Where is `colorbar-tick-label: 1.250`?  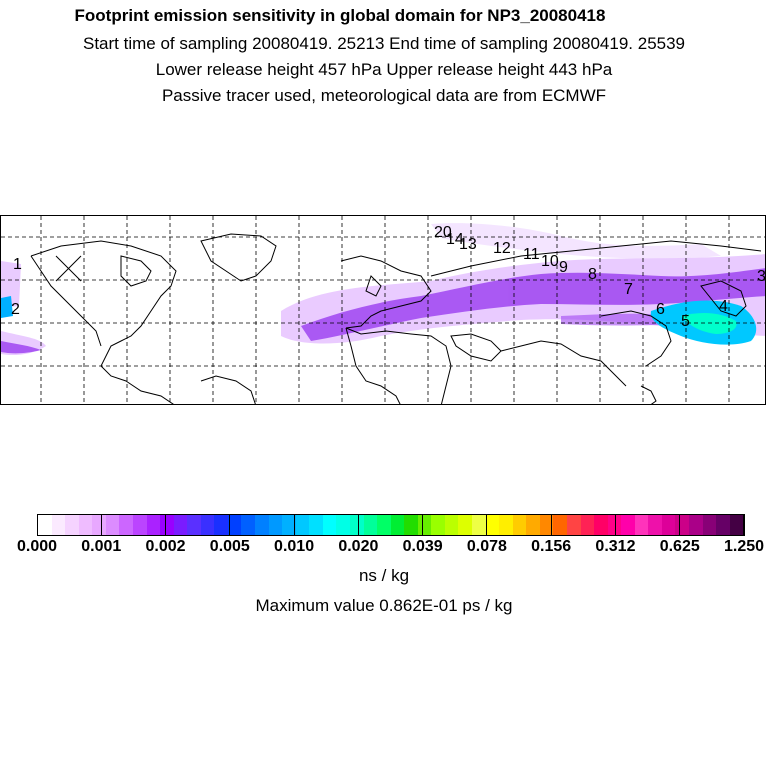
colorbar-tick-label: 1.250 is located at coordinates (744, 546).